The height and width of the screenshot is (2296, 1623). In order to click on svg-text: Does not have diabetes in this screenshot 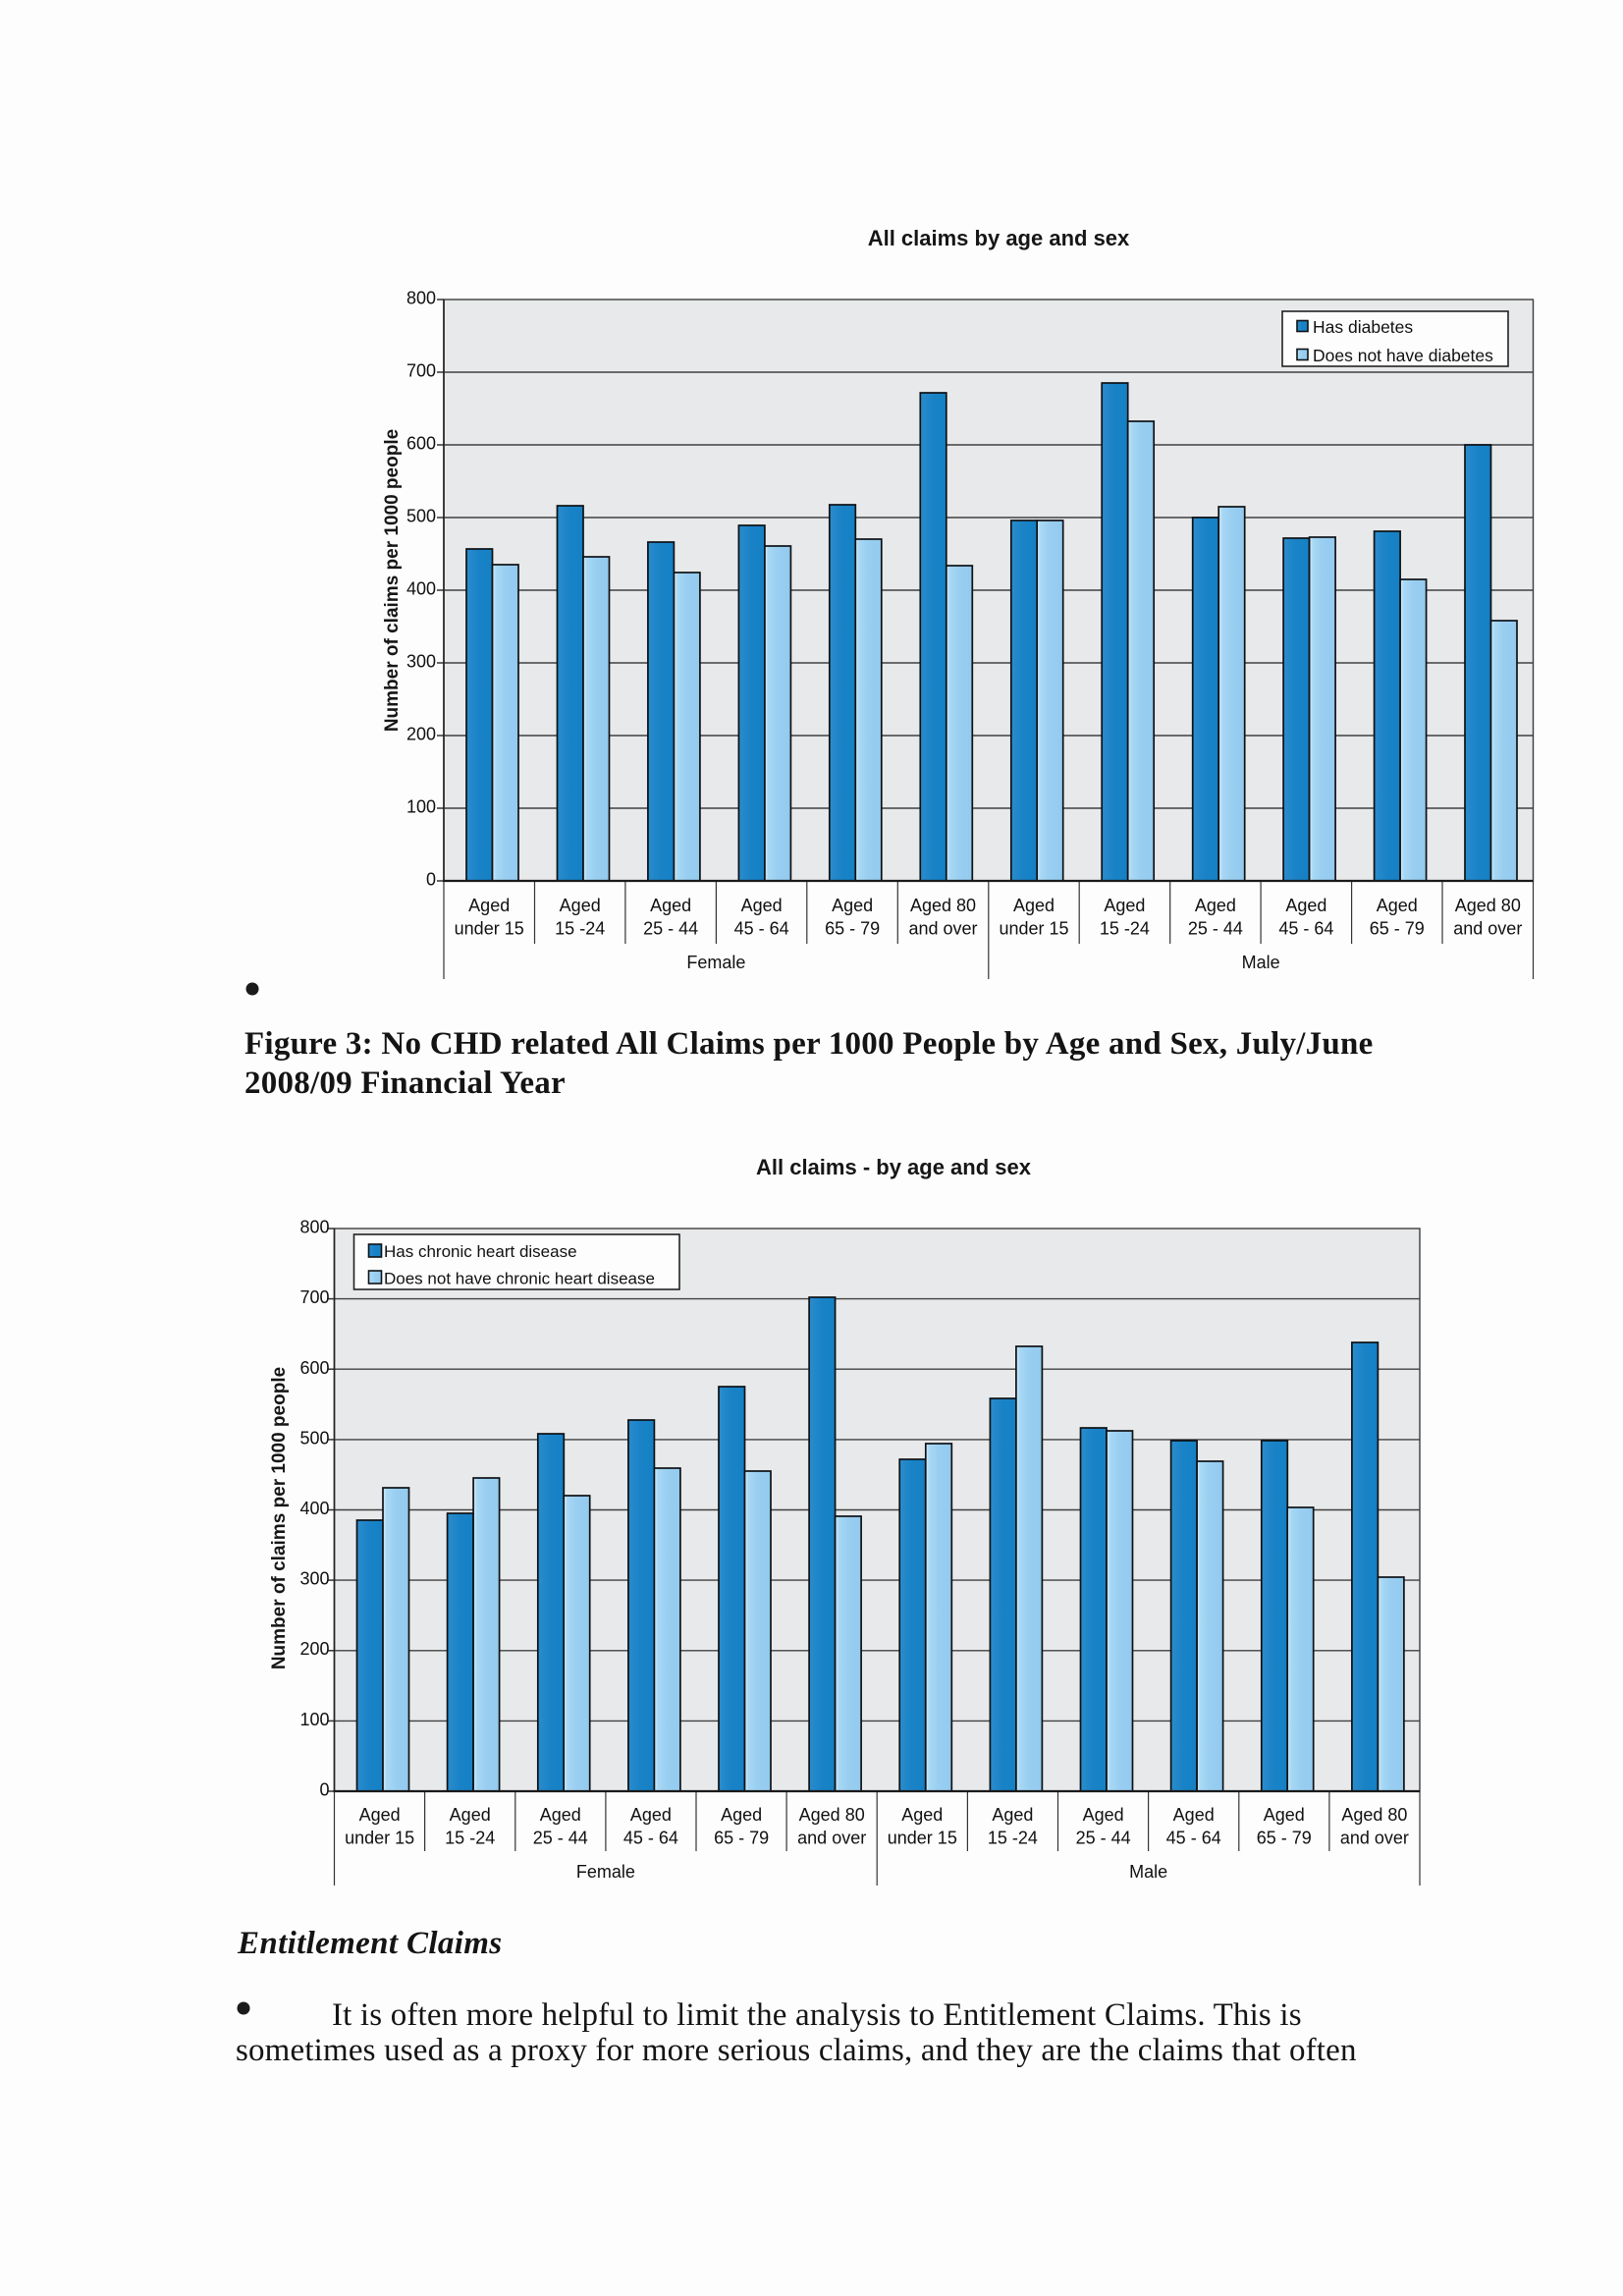, I will do `click(1403, 355)`.